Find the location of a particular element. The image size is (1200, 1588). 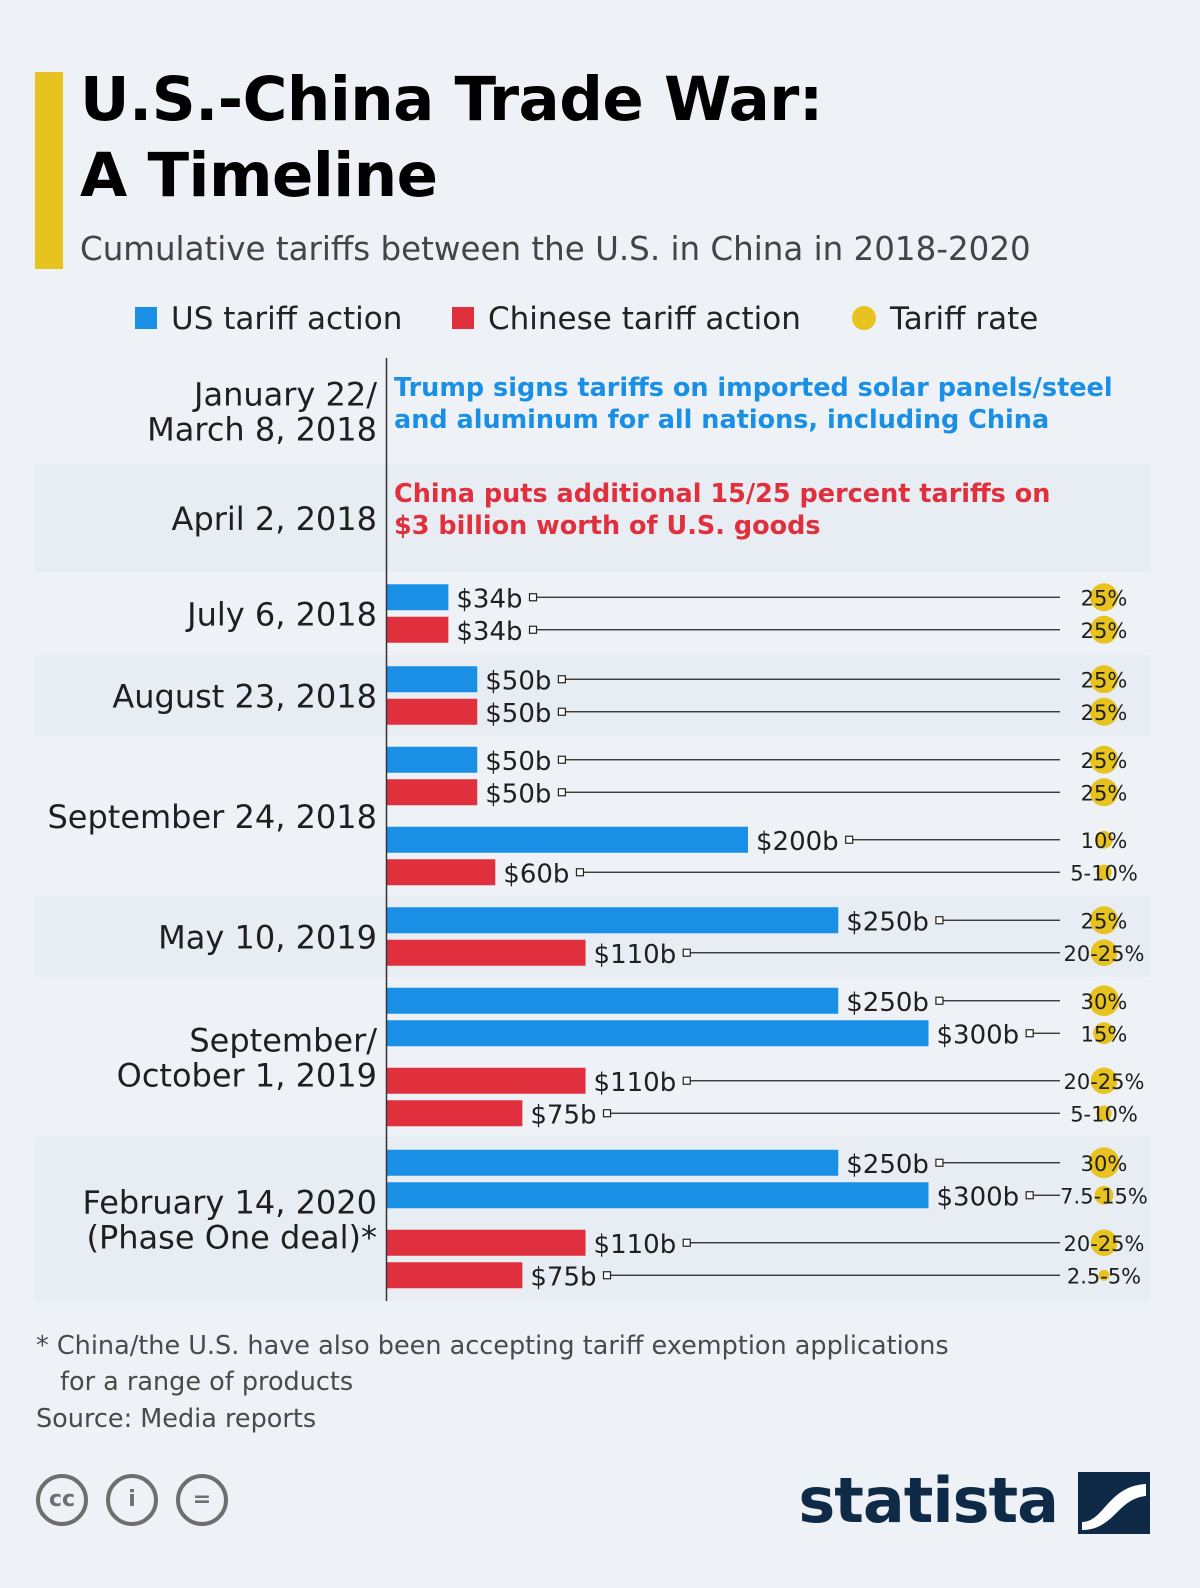

period-label: April 2, 2018 is located at coordinates (274, 519).